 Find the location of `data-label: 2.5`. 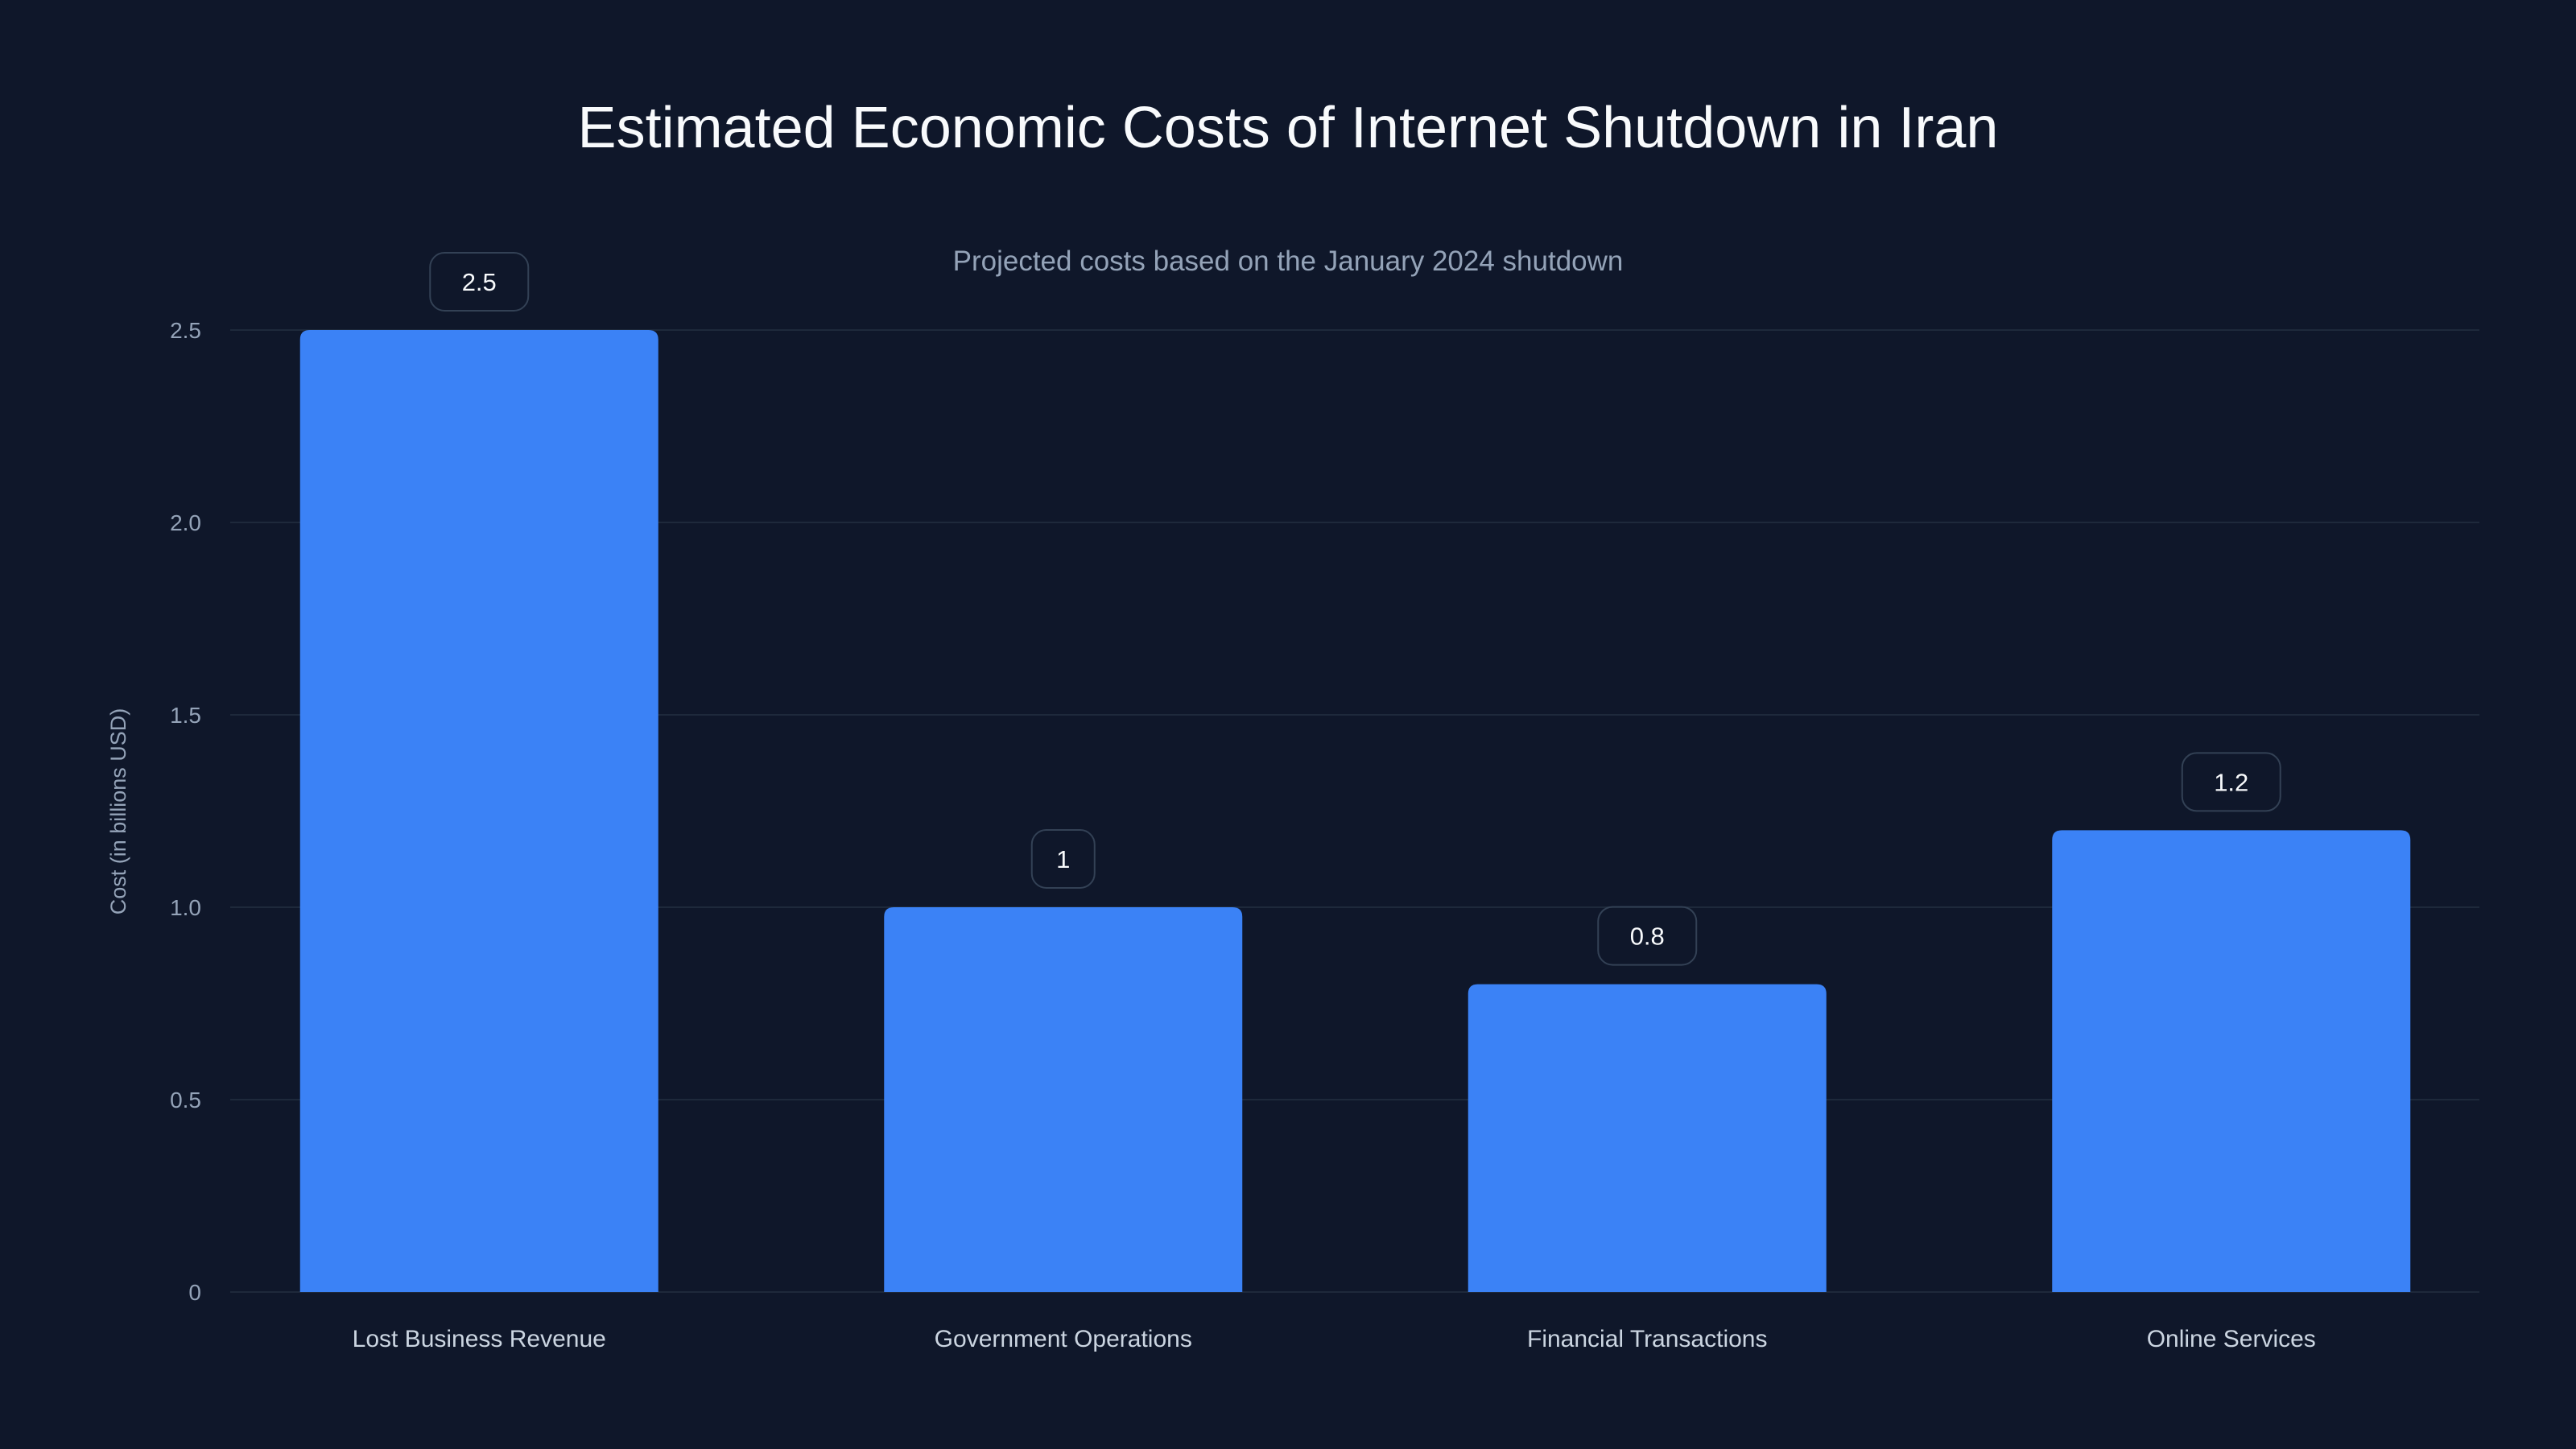

data-label: 2.5 is located at coordinates (479, 282).